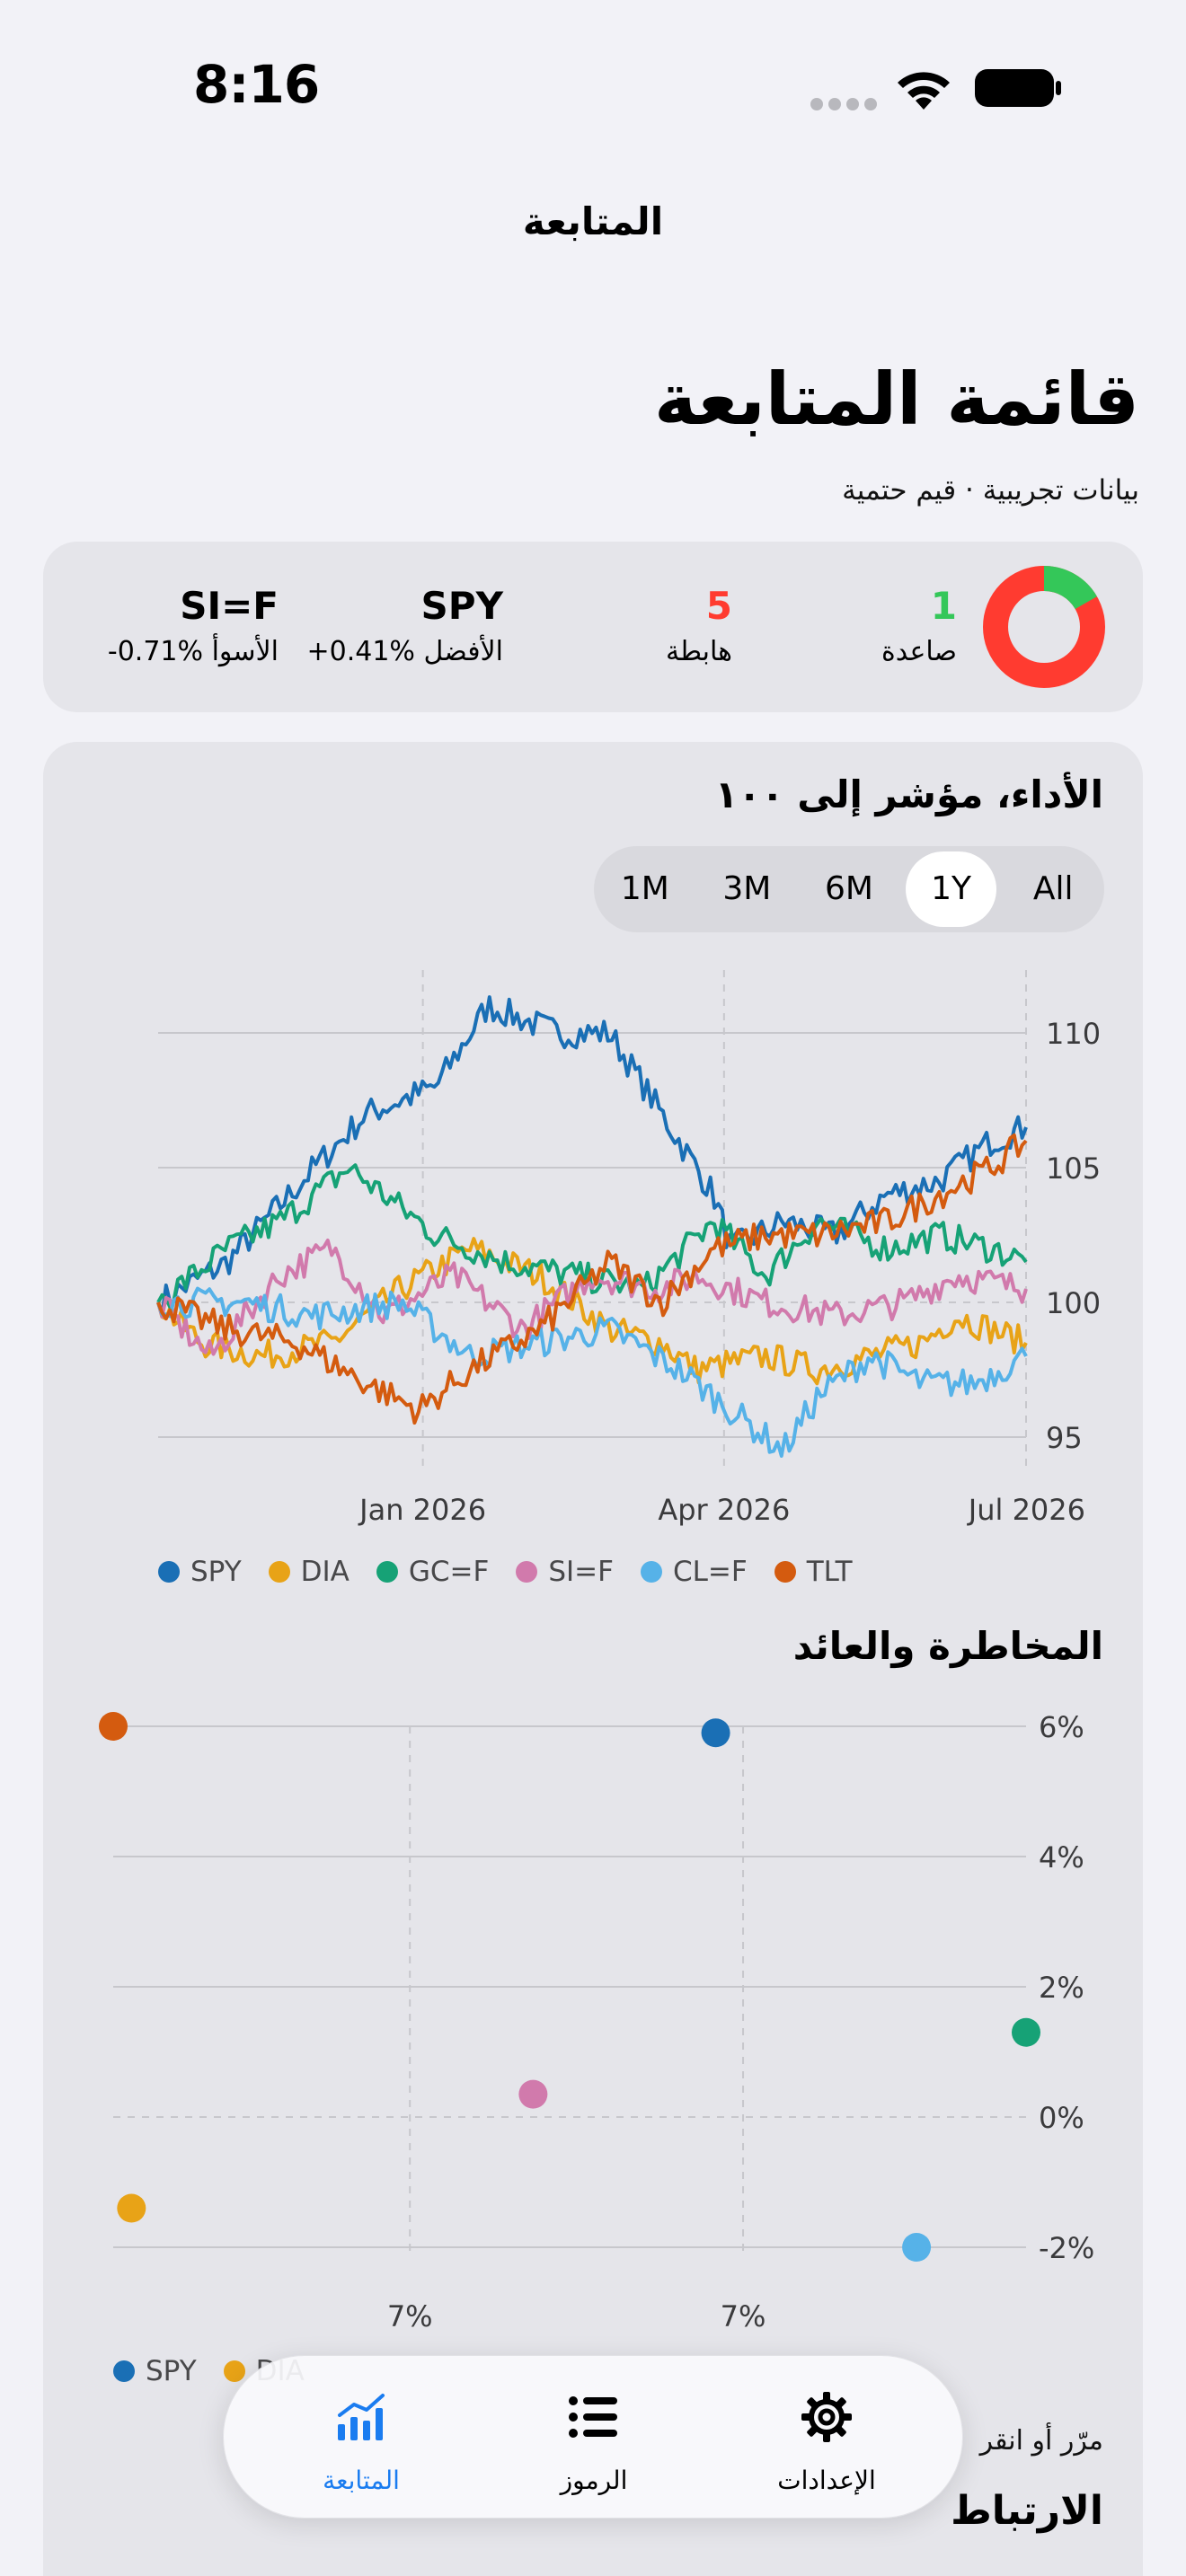 Image resolution: width=1186 pixels, height=2576 pixels. What do you see at coordinates (594, 2480) in the screenshot?
I see `tab-label: الرموز` at bounding box center [594, 2480].